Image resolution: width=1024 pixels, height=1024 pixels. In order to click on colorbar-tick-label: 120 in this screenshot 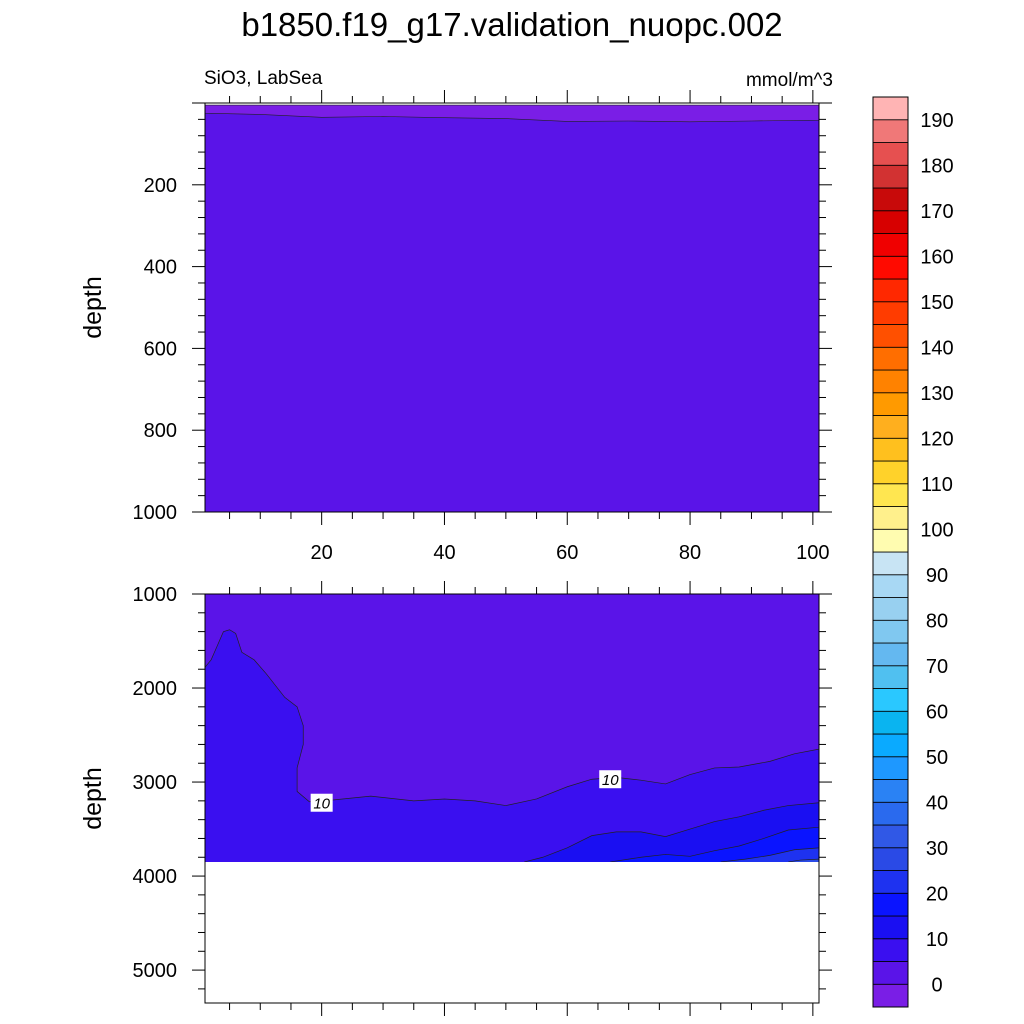, I will do `click(936, 439)`.